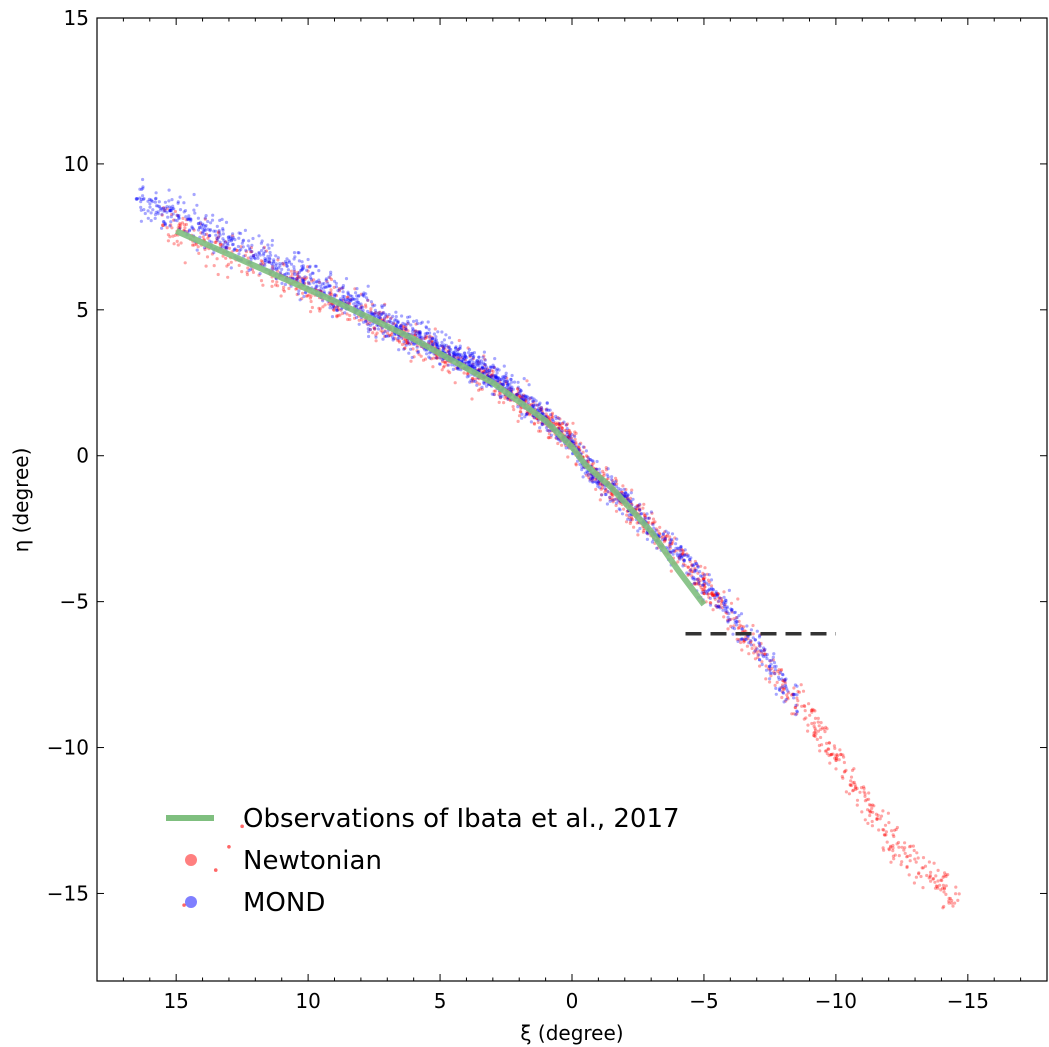 The width and height of the screenshot is (1049, 1047). Describe the element at coordinates (571, 1033) in the screenshot. I see `x-axis-label: ξ (degree)` at that location.